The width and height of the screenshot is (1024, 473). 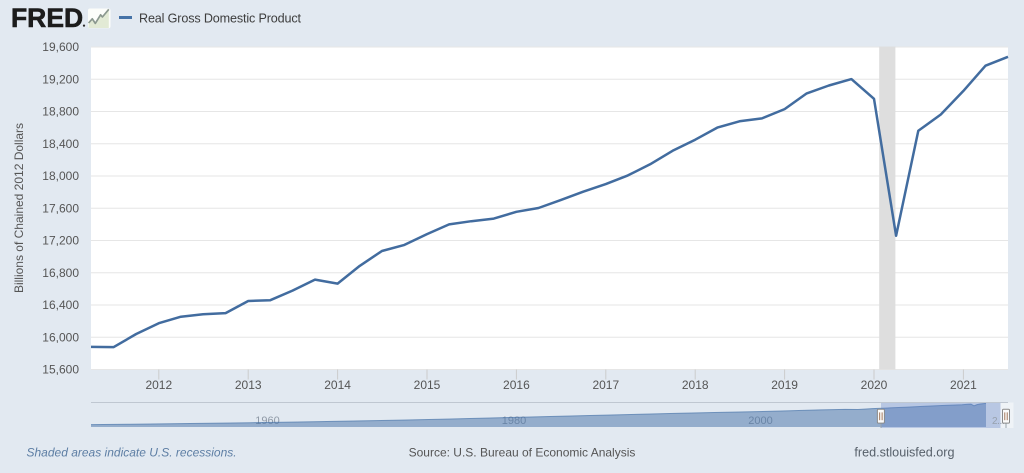 I want to click on svg-text: 2013, so click(x=248, y=385).